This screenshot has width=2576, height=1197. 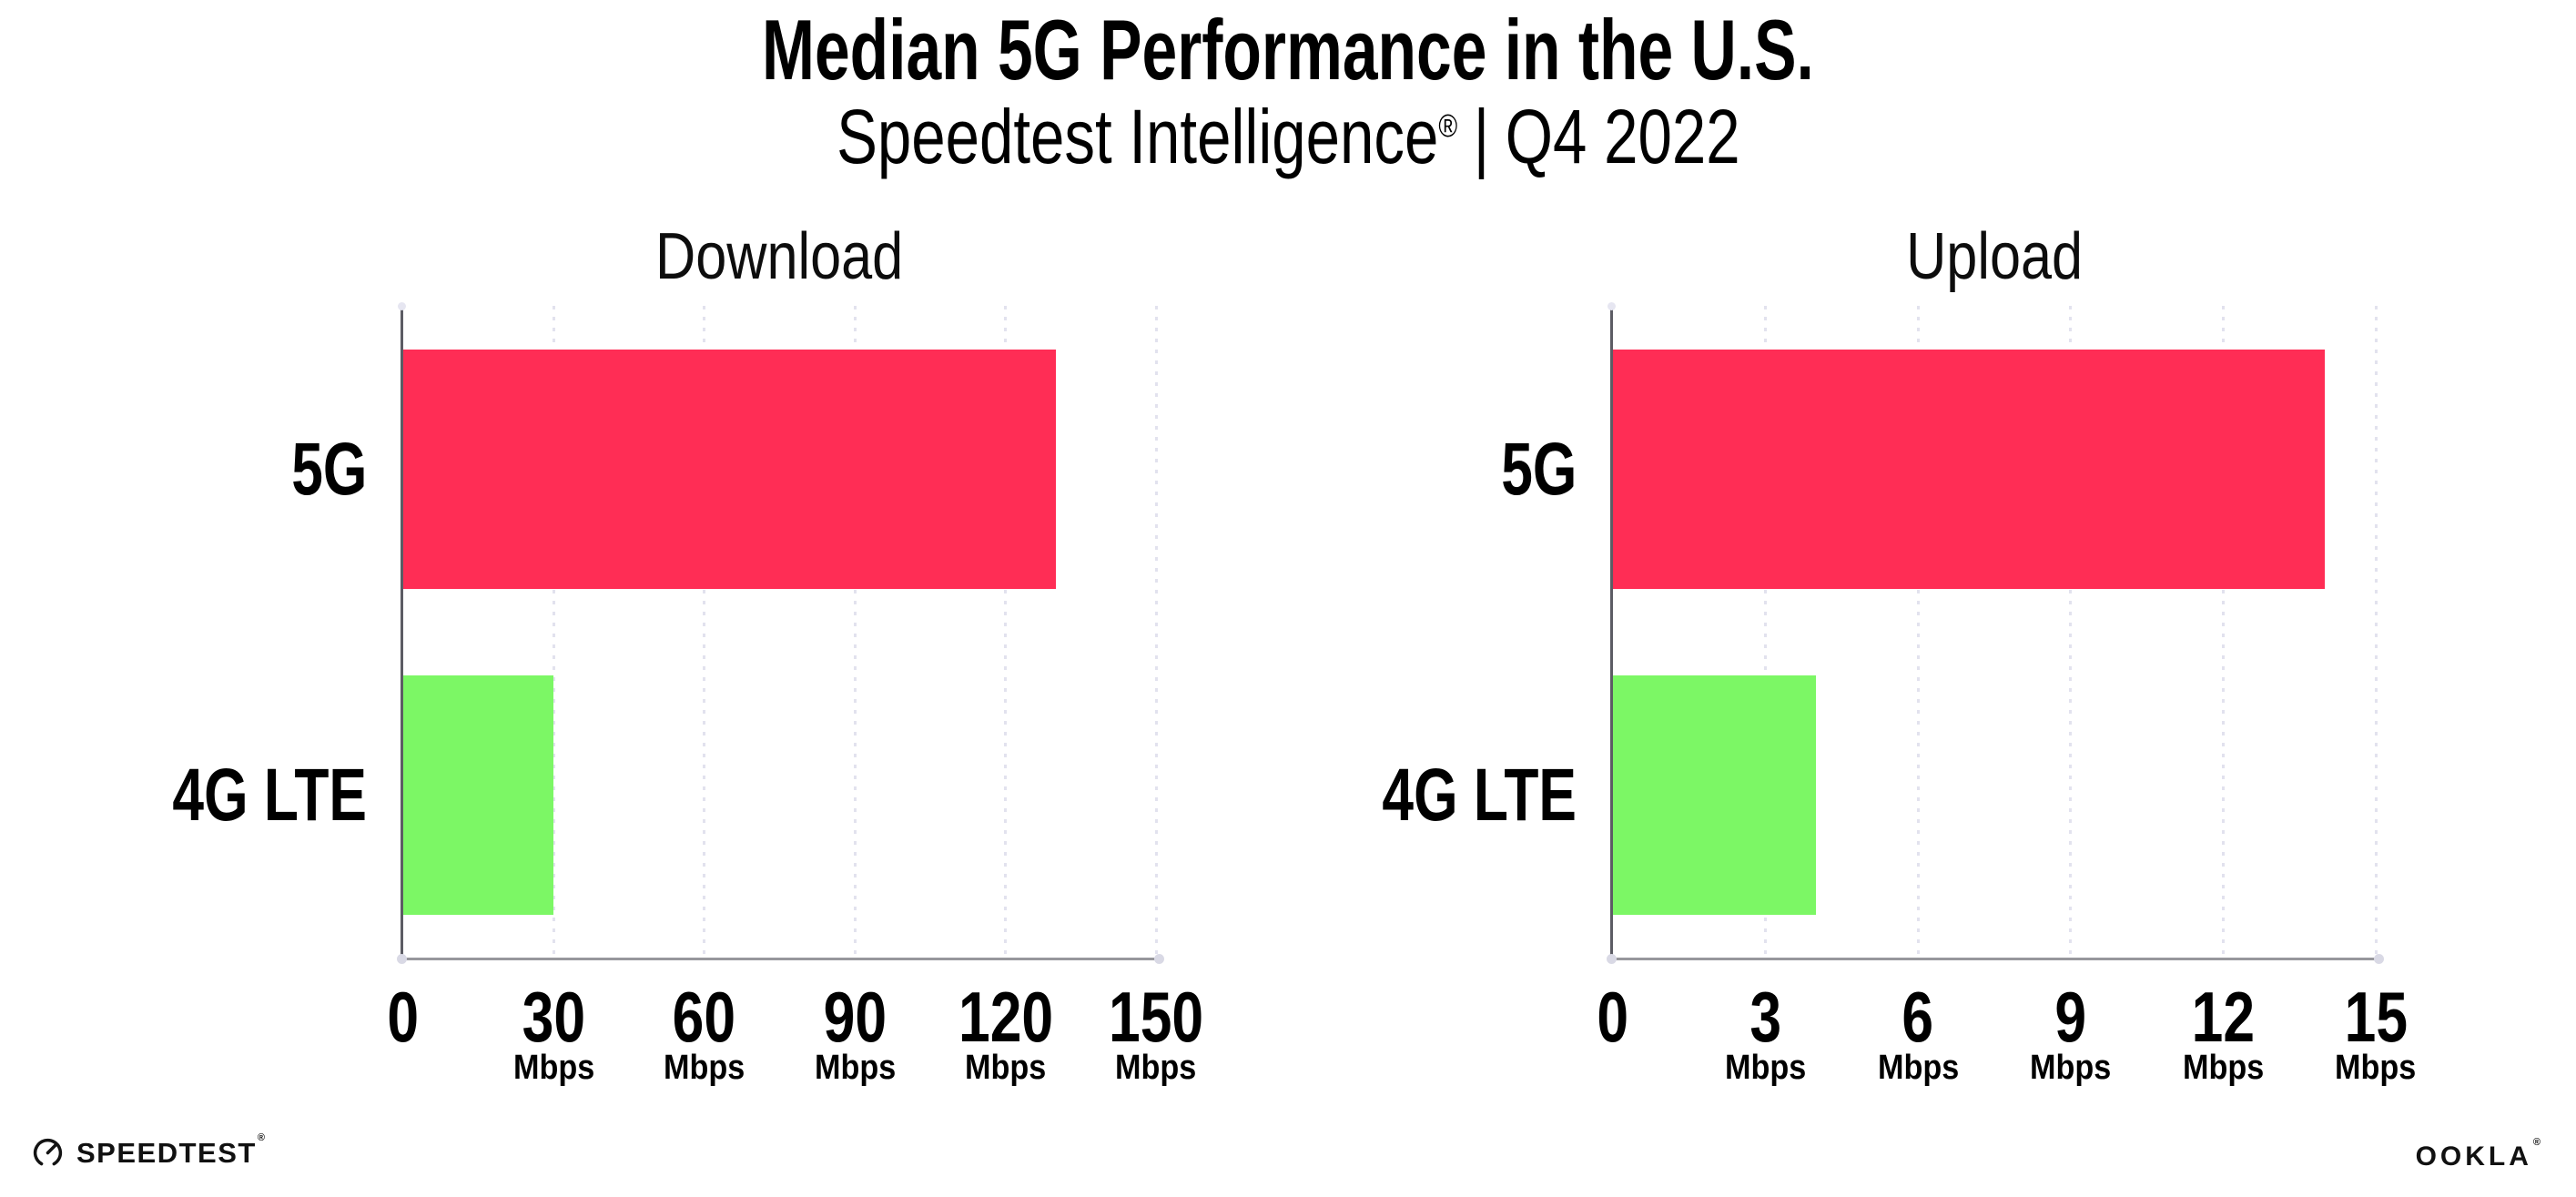 I want to click on tick-label-30: 30, so click(x=553, y=1017).